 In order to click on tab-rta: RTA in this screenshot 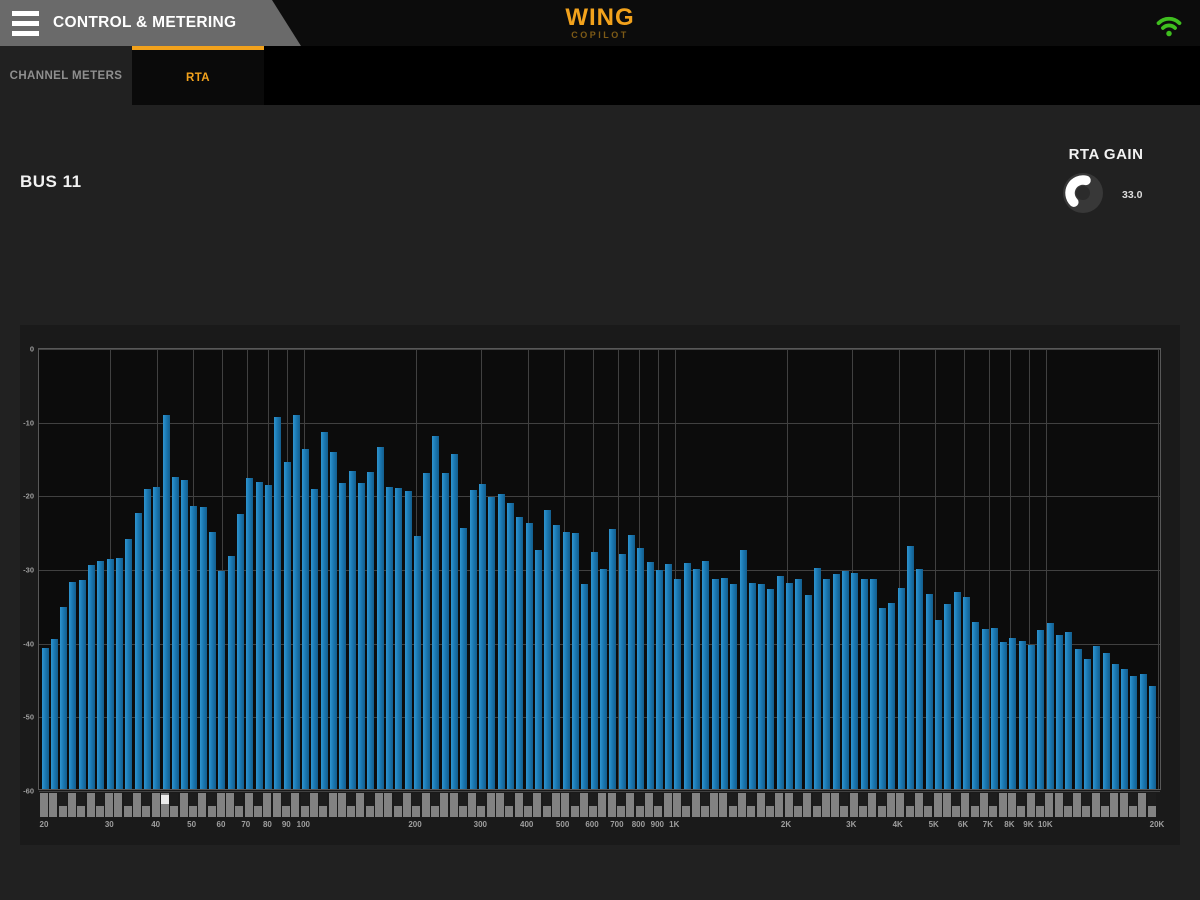, I will do `click(198, 75)`.